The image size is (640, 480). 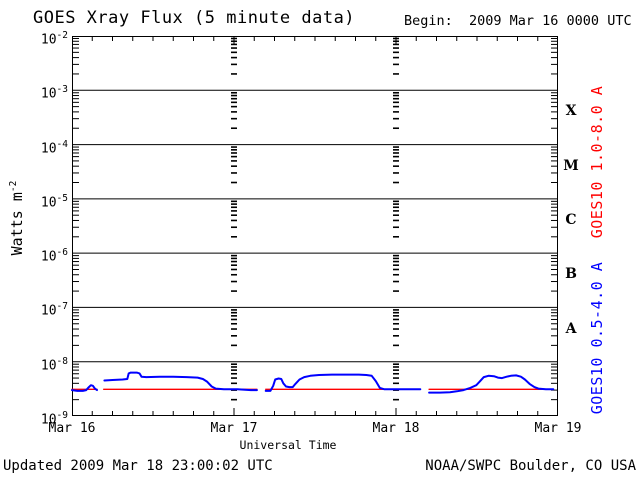 What do you see at coordinates (13, 186) in the screenshot?
I see `y-axis-title-exponent: -2` at bounding box center [13, 186].